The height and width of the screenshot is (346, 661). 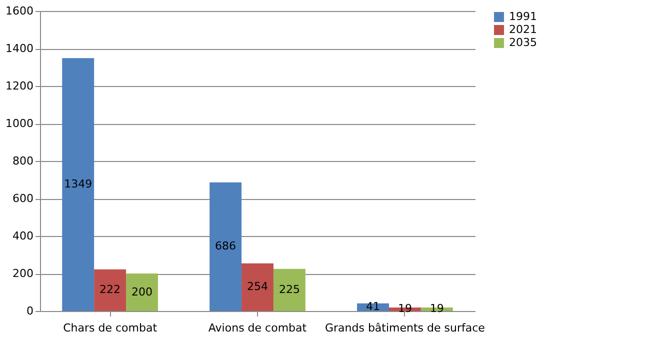 I want to click on x-tick-label: Grands bâtiments de surface, so click(x=405, y=328).